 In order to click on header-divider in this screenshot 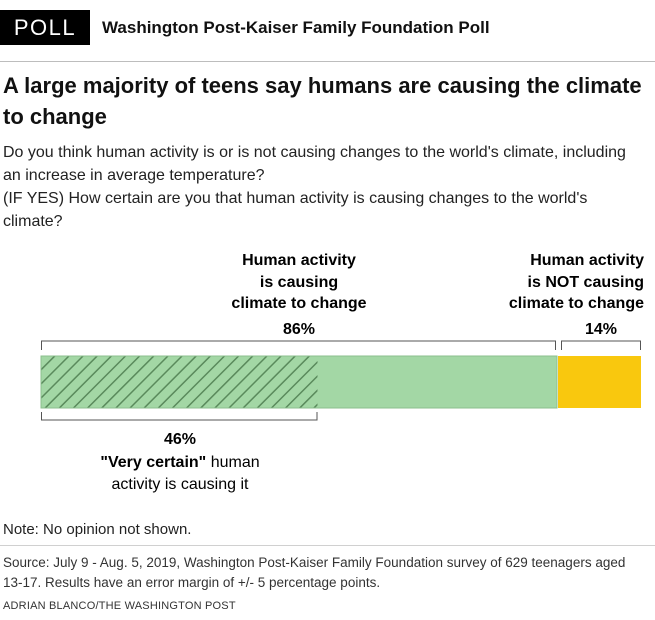, I will do `click(327, 61)`.